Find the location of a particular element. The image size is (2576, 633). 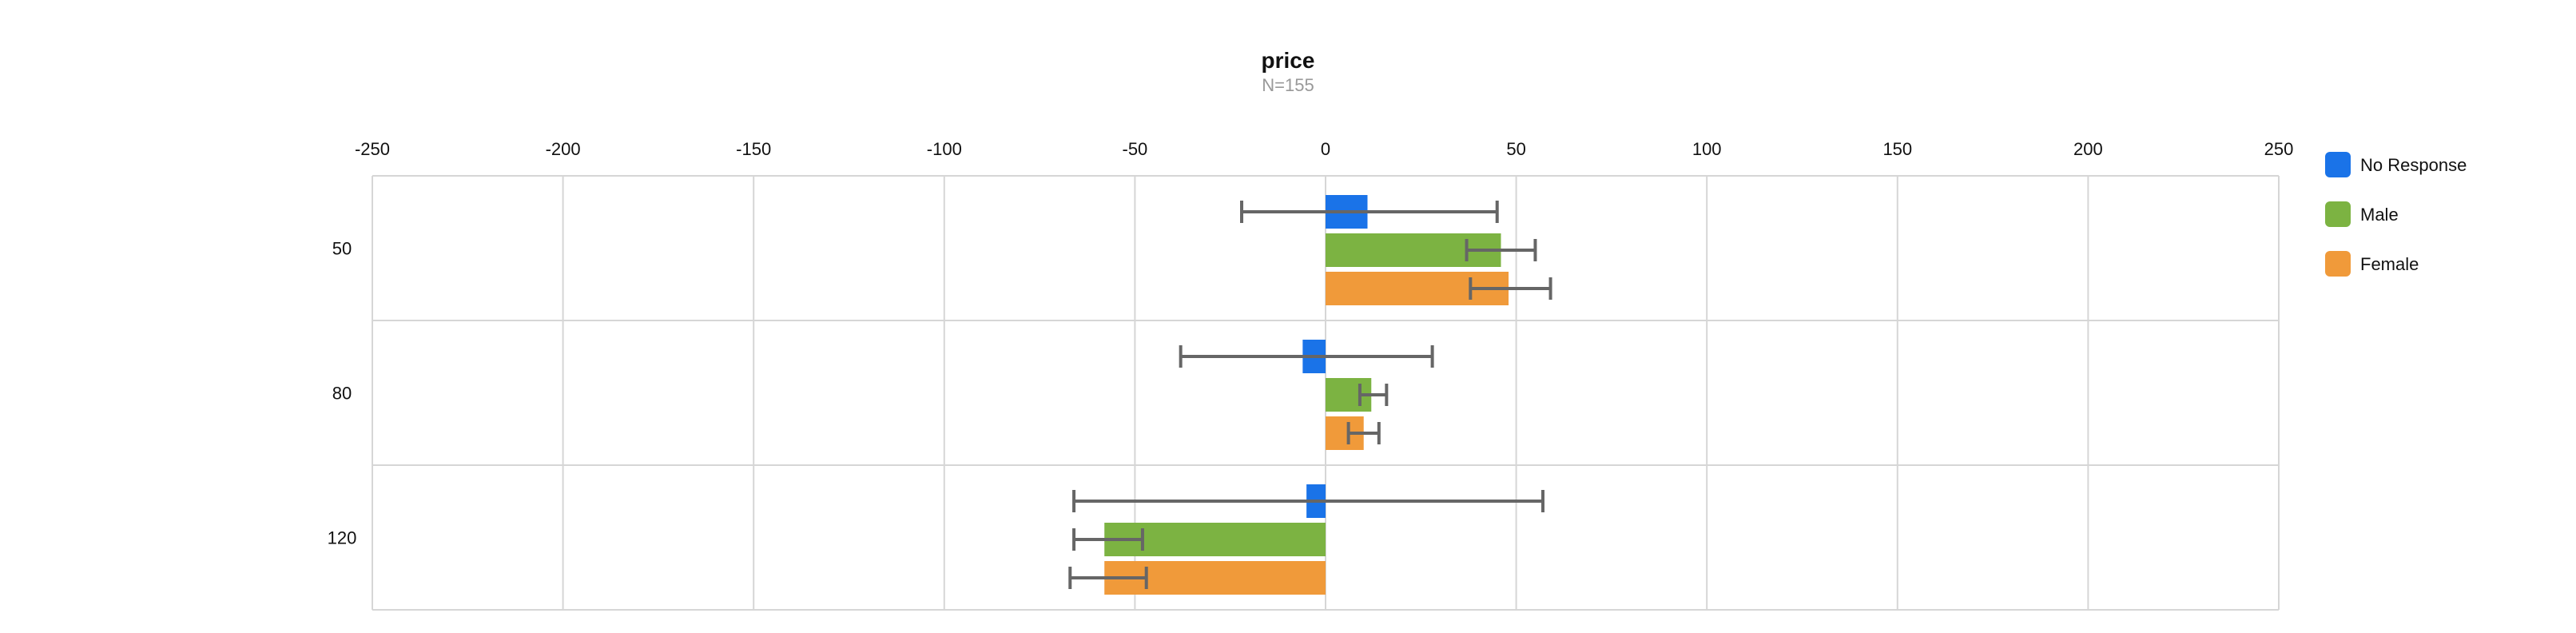

legend-label: Female is located at coordinates (2389, 264).